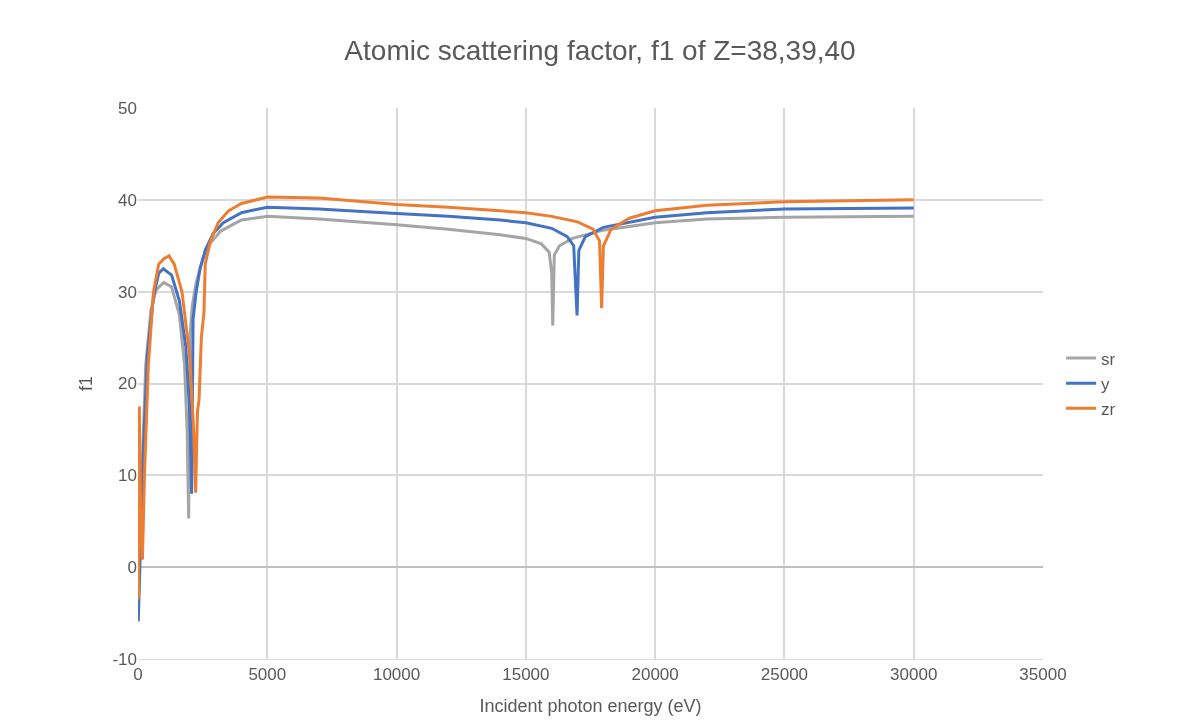 The image size is (1200, 724). I want to click on x-tick-label: 35000, so click(1043, 675).